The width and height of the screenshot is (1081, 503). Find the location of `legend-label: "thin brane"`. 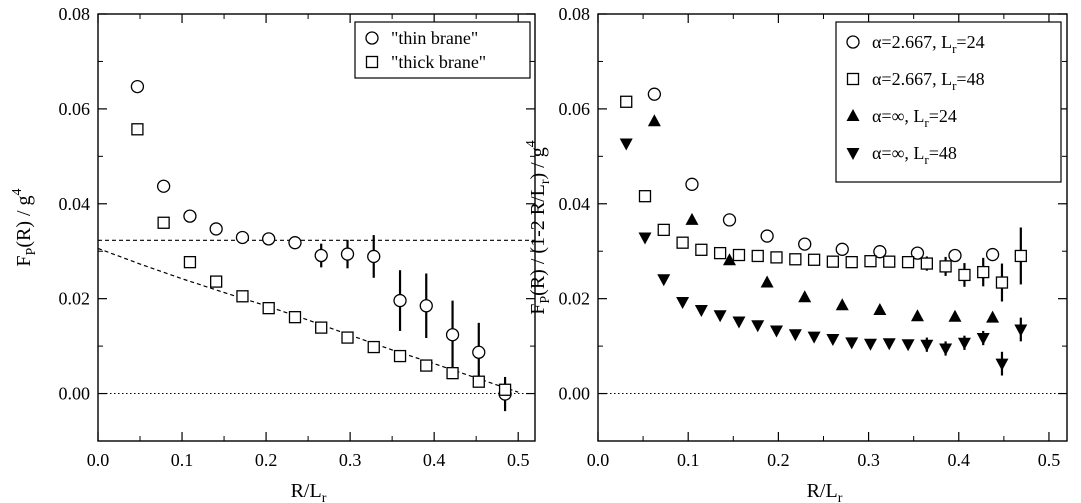

legend-label: "thin brane" is located at coordinates (434, 38).